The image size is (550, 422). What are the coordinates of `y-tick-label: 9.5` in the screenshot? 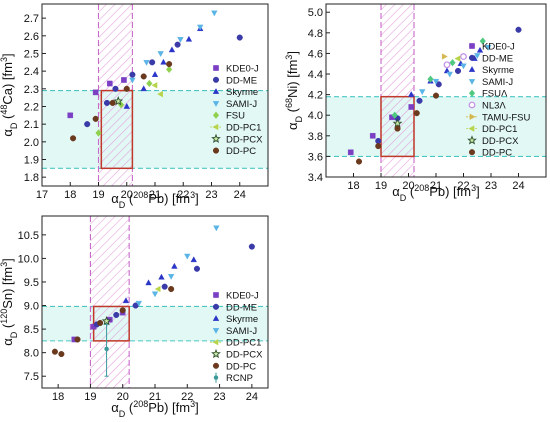 It's located at (31, 283).